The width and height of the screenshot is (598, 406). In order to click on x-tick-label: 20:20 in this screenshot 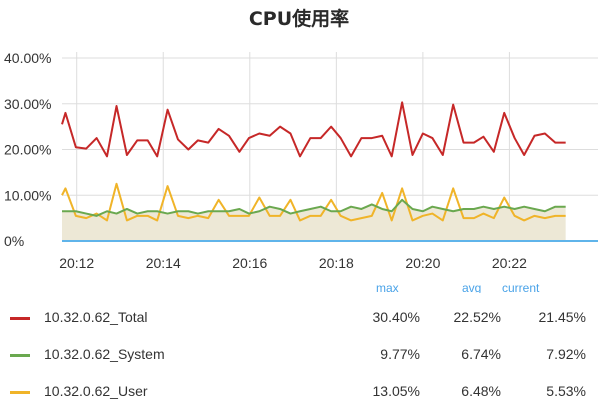, I will do `click(422, 263)`.